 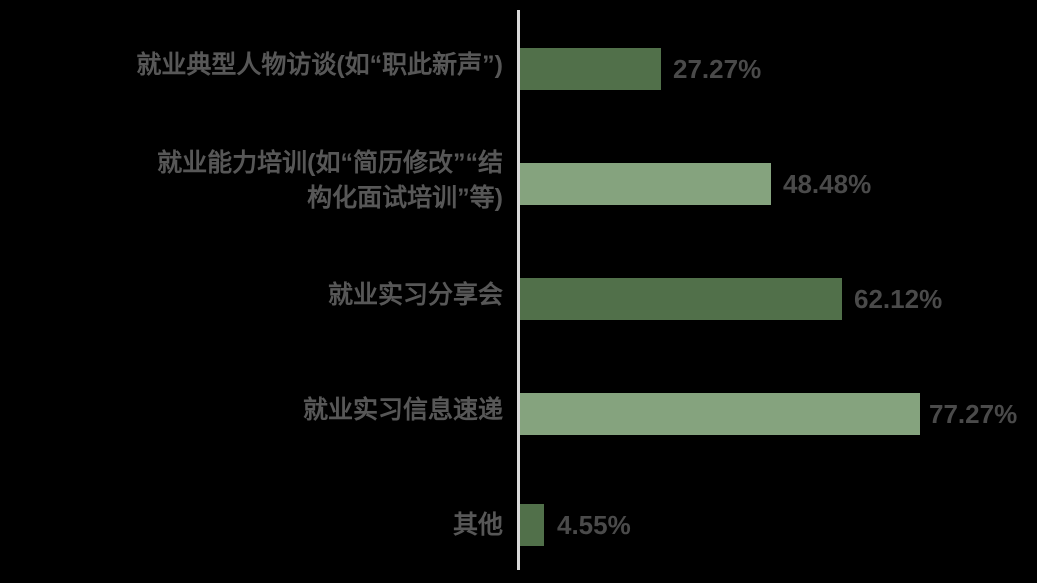 I want to click on category-label: 其他, so click(x=255, y=525).